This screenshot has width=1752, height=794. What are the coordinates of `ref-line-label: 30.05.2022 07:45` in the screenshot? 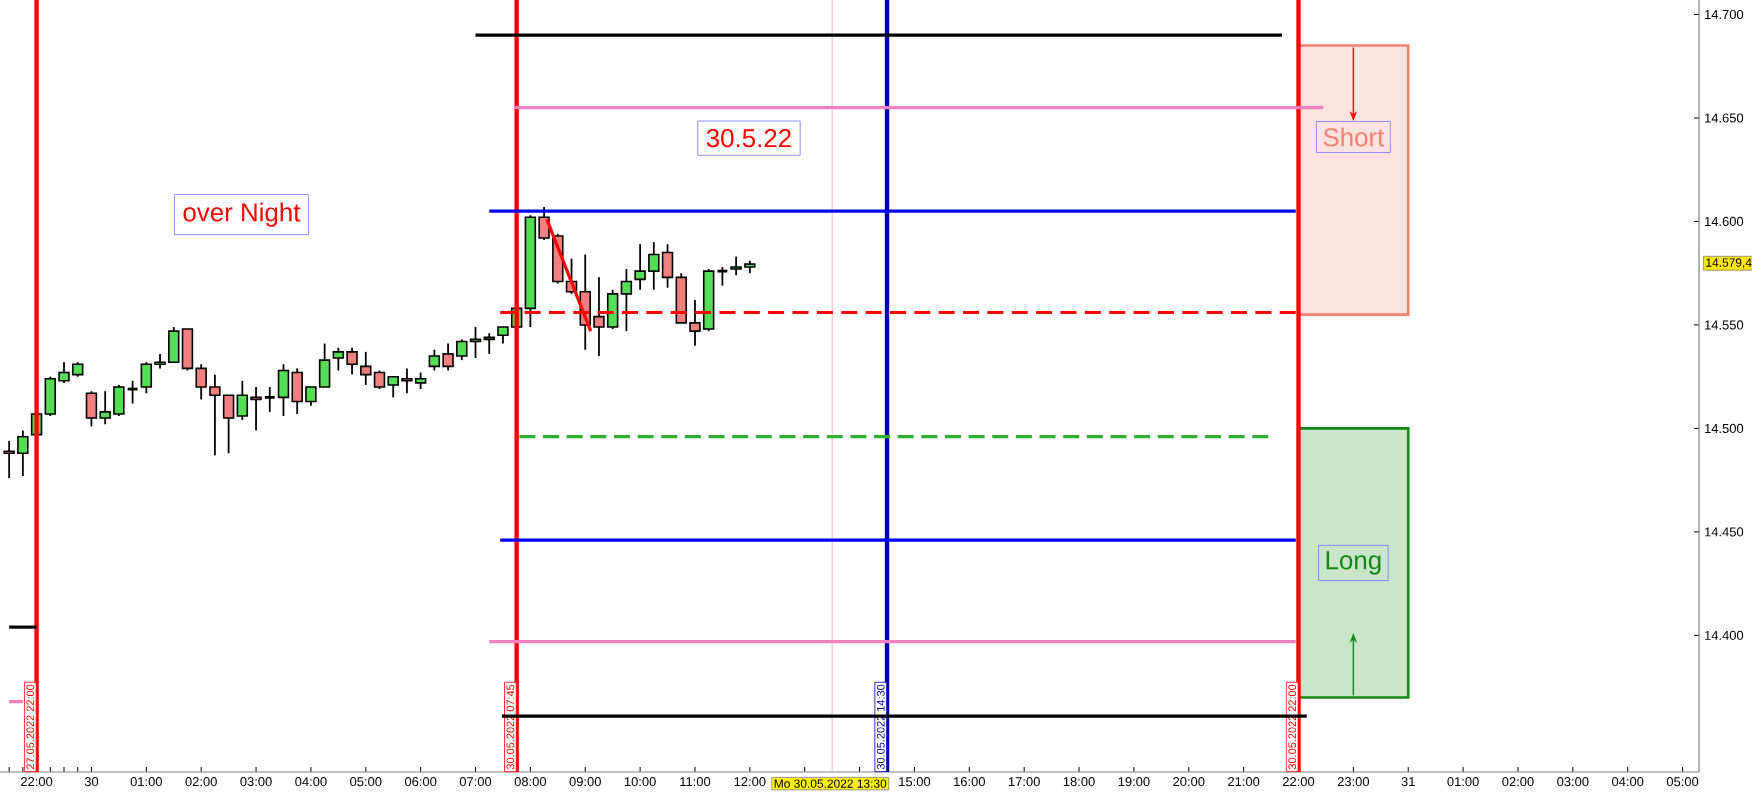 It's located at (510, 727).